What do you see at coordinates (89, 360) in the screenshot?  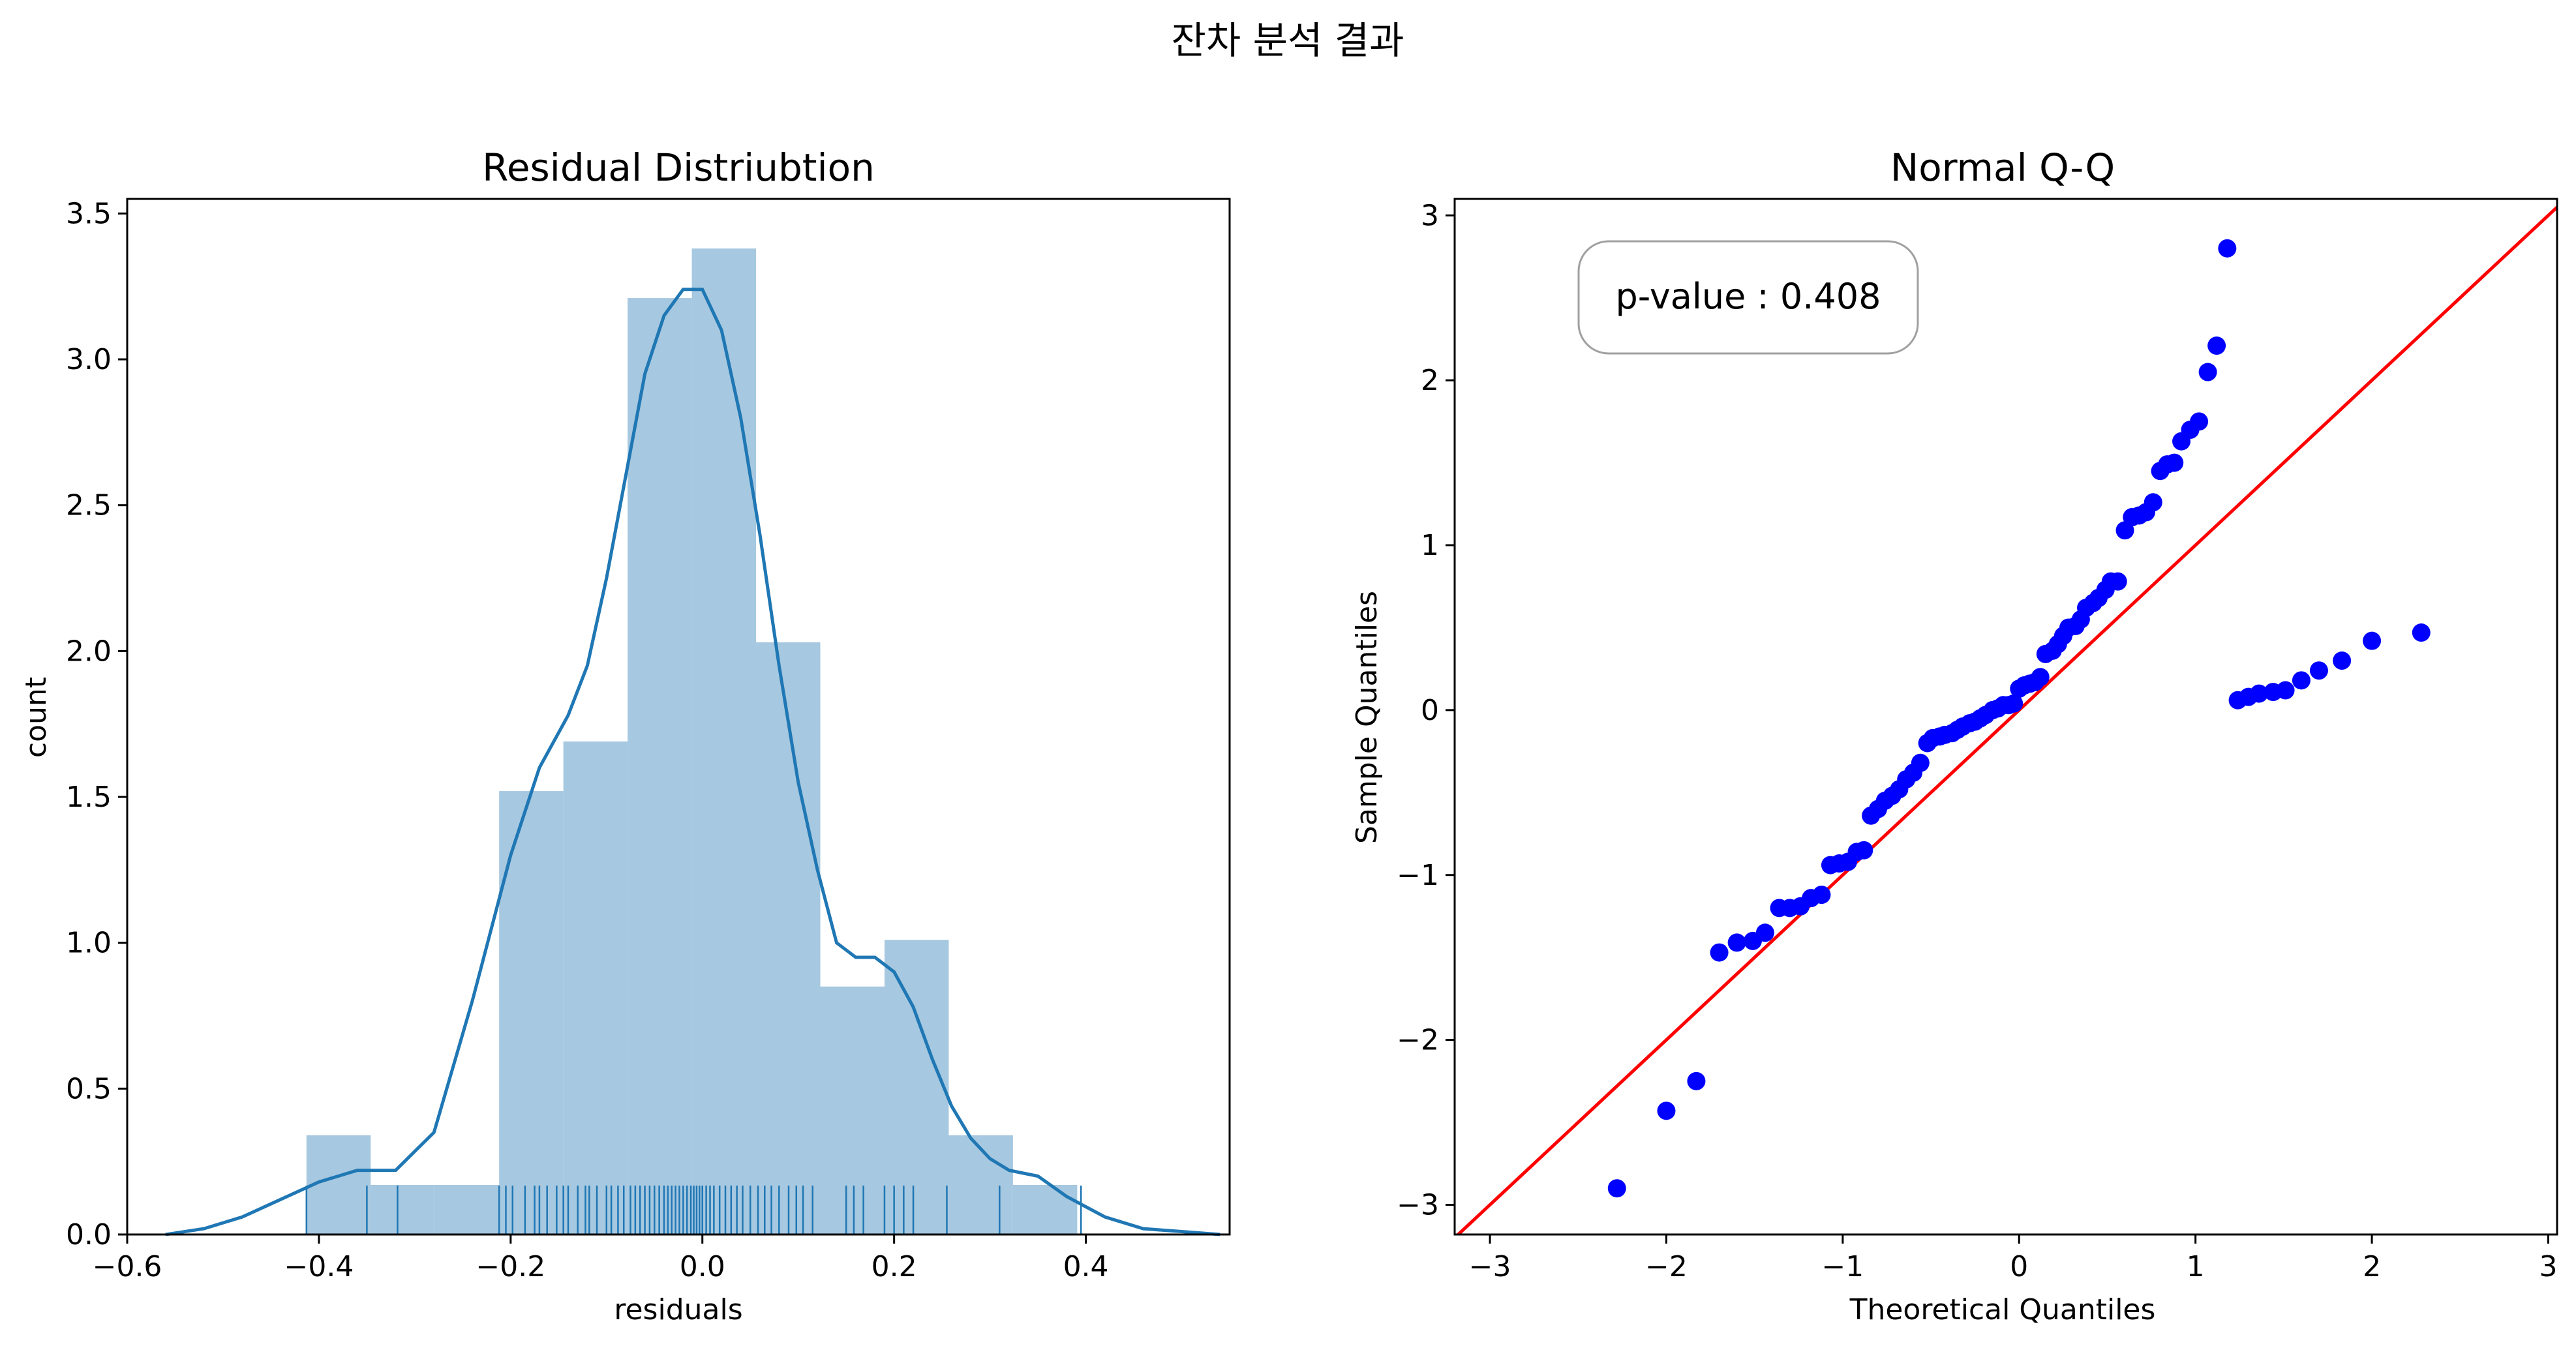 I see `histogram-ytick-label-6: 3.0` at bounding box center [89, 360].